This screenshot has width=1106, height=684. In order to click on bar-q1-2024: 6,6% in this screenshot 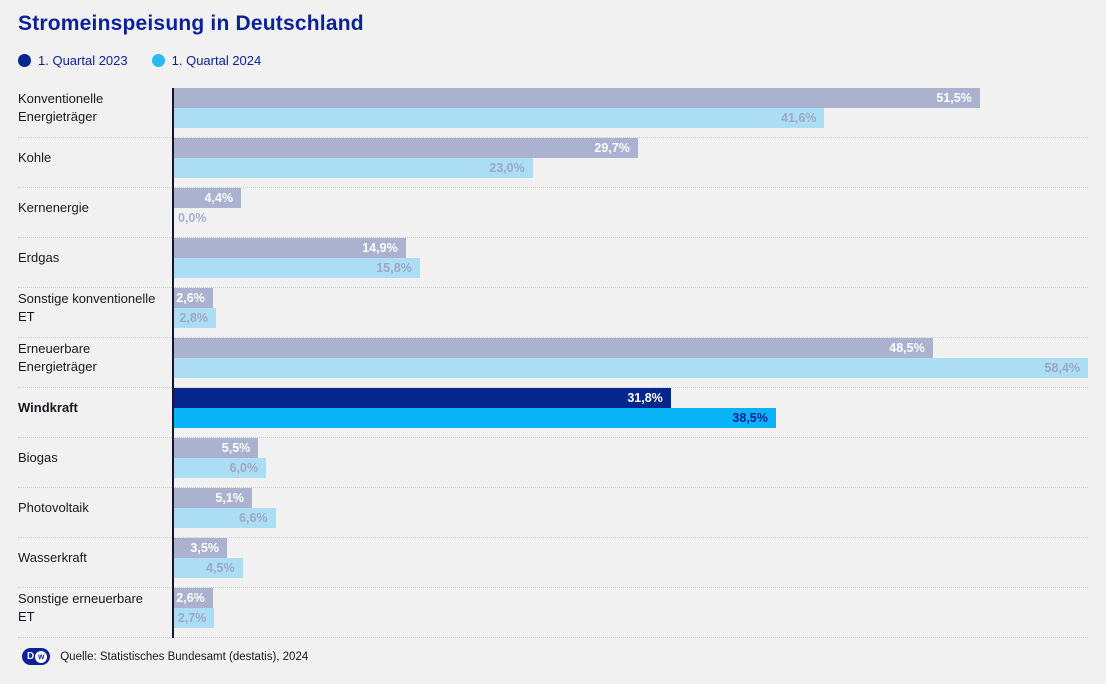, I will do `click(224, 518)`.